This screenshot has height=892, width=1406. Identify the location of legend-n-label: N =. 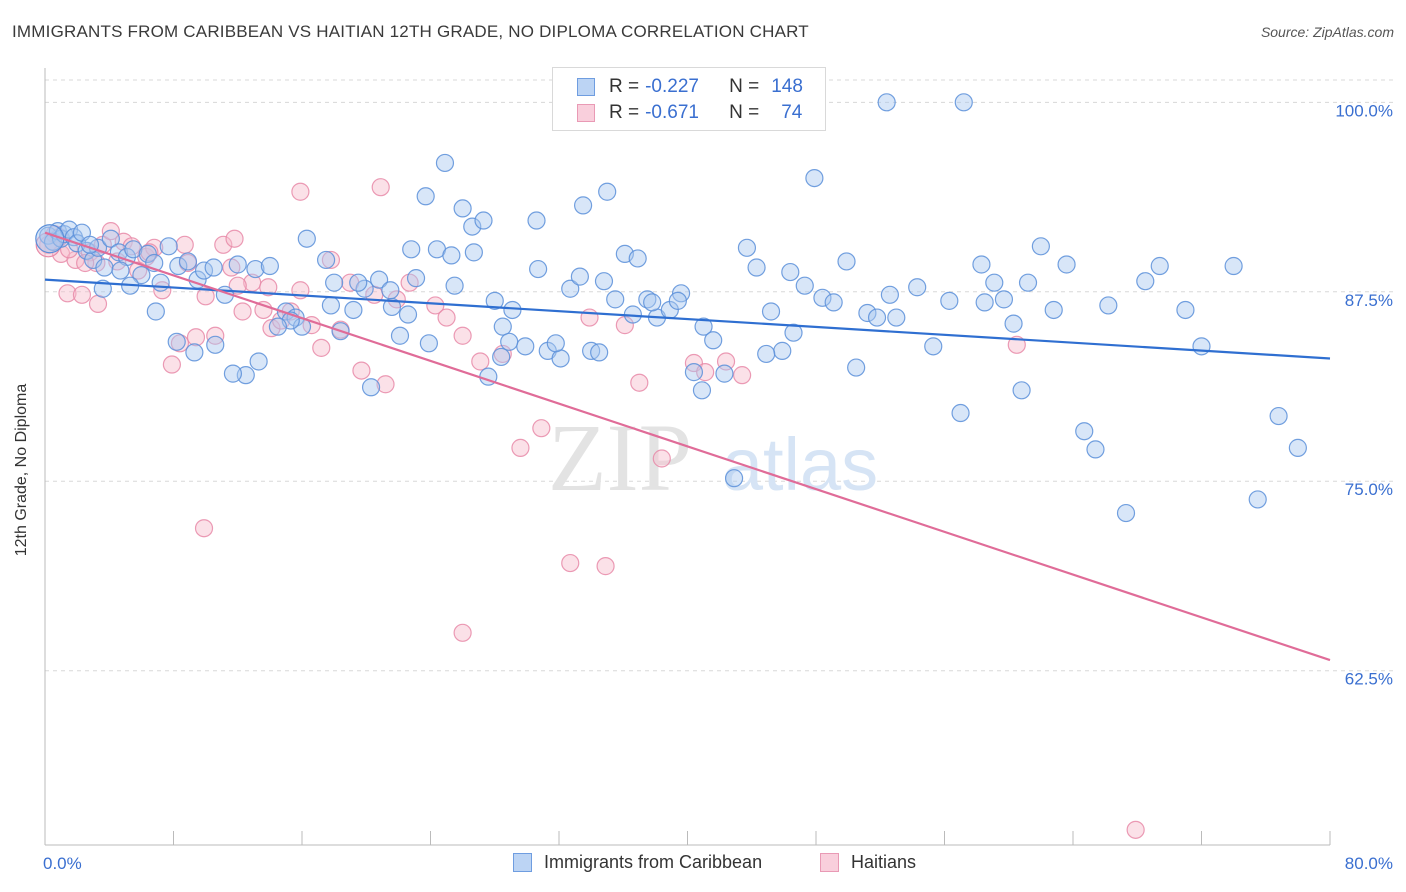
(744, 86).